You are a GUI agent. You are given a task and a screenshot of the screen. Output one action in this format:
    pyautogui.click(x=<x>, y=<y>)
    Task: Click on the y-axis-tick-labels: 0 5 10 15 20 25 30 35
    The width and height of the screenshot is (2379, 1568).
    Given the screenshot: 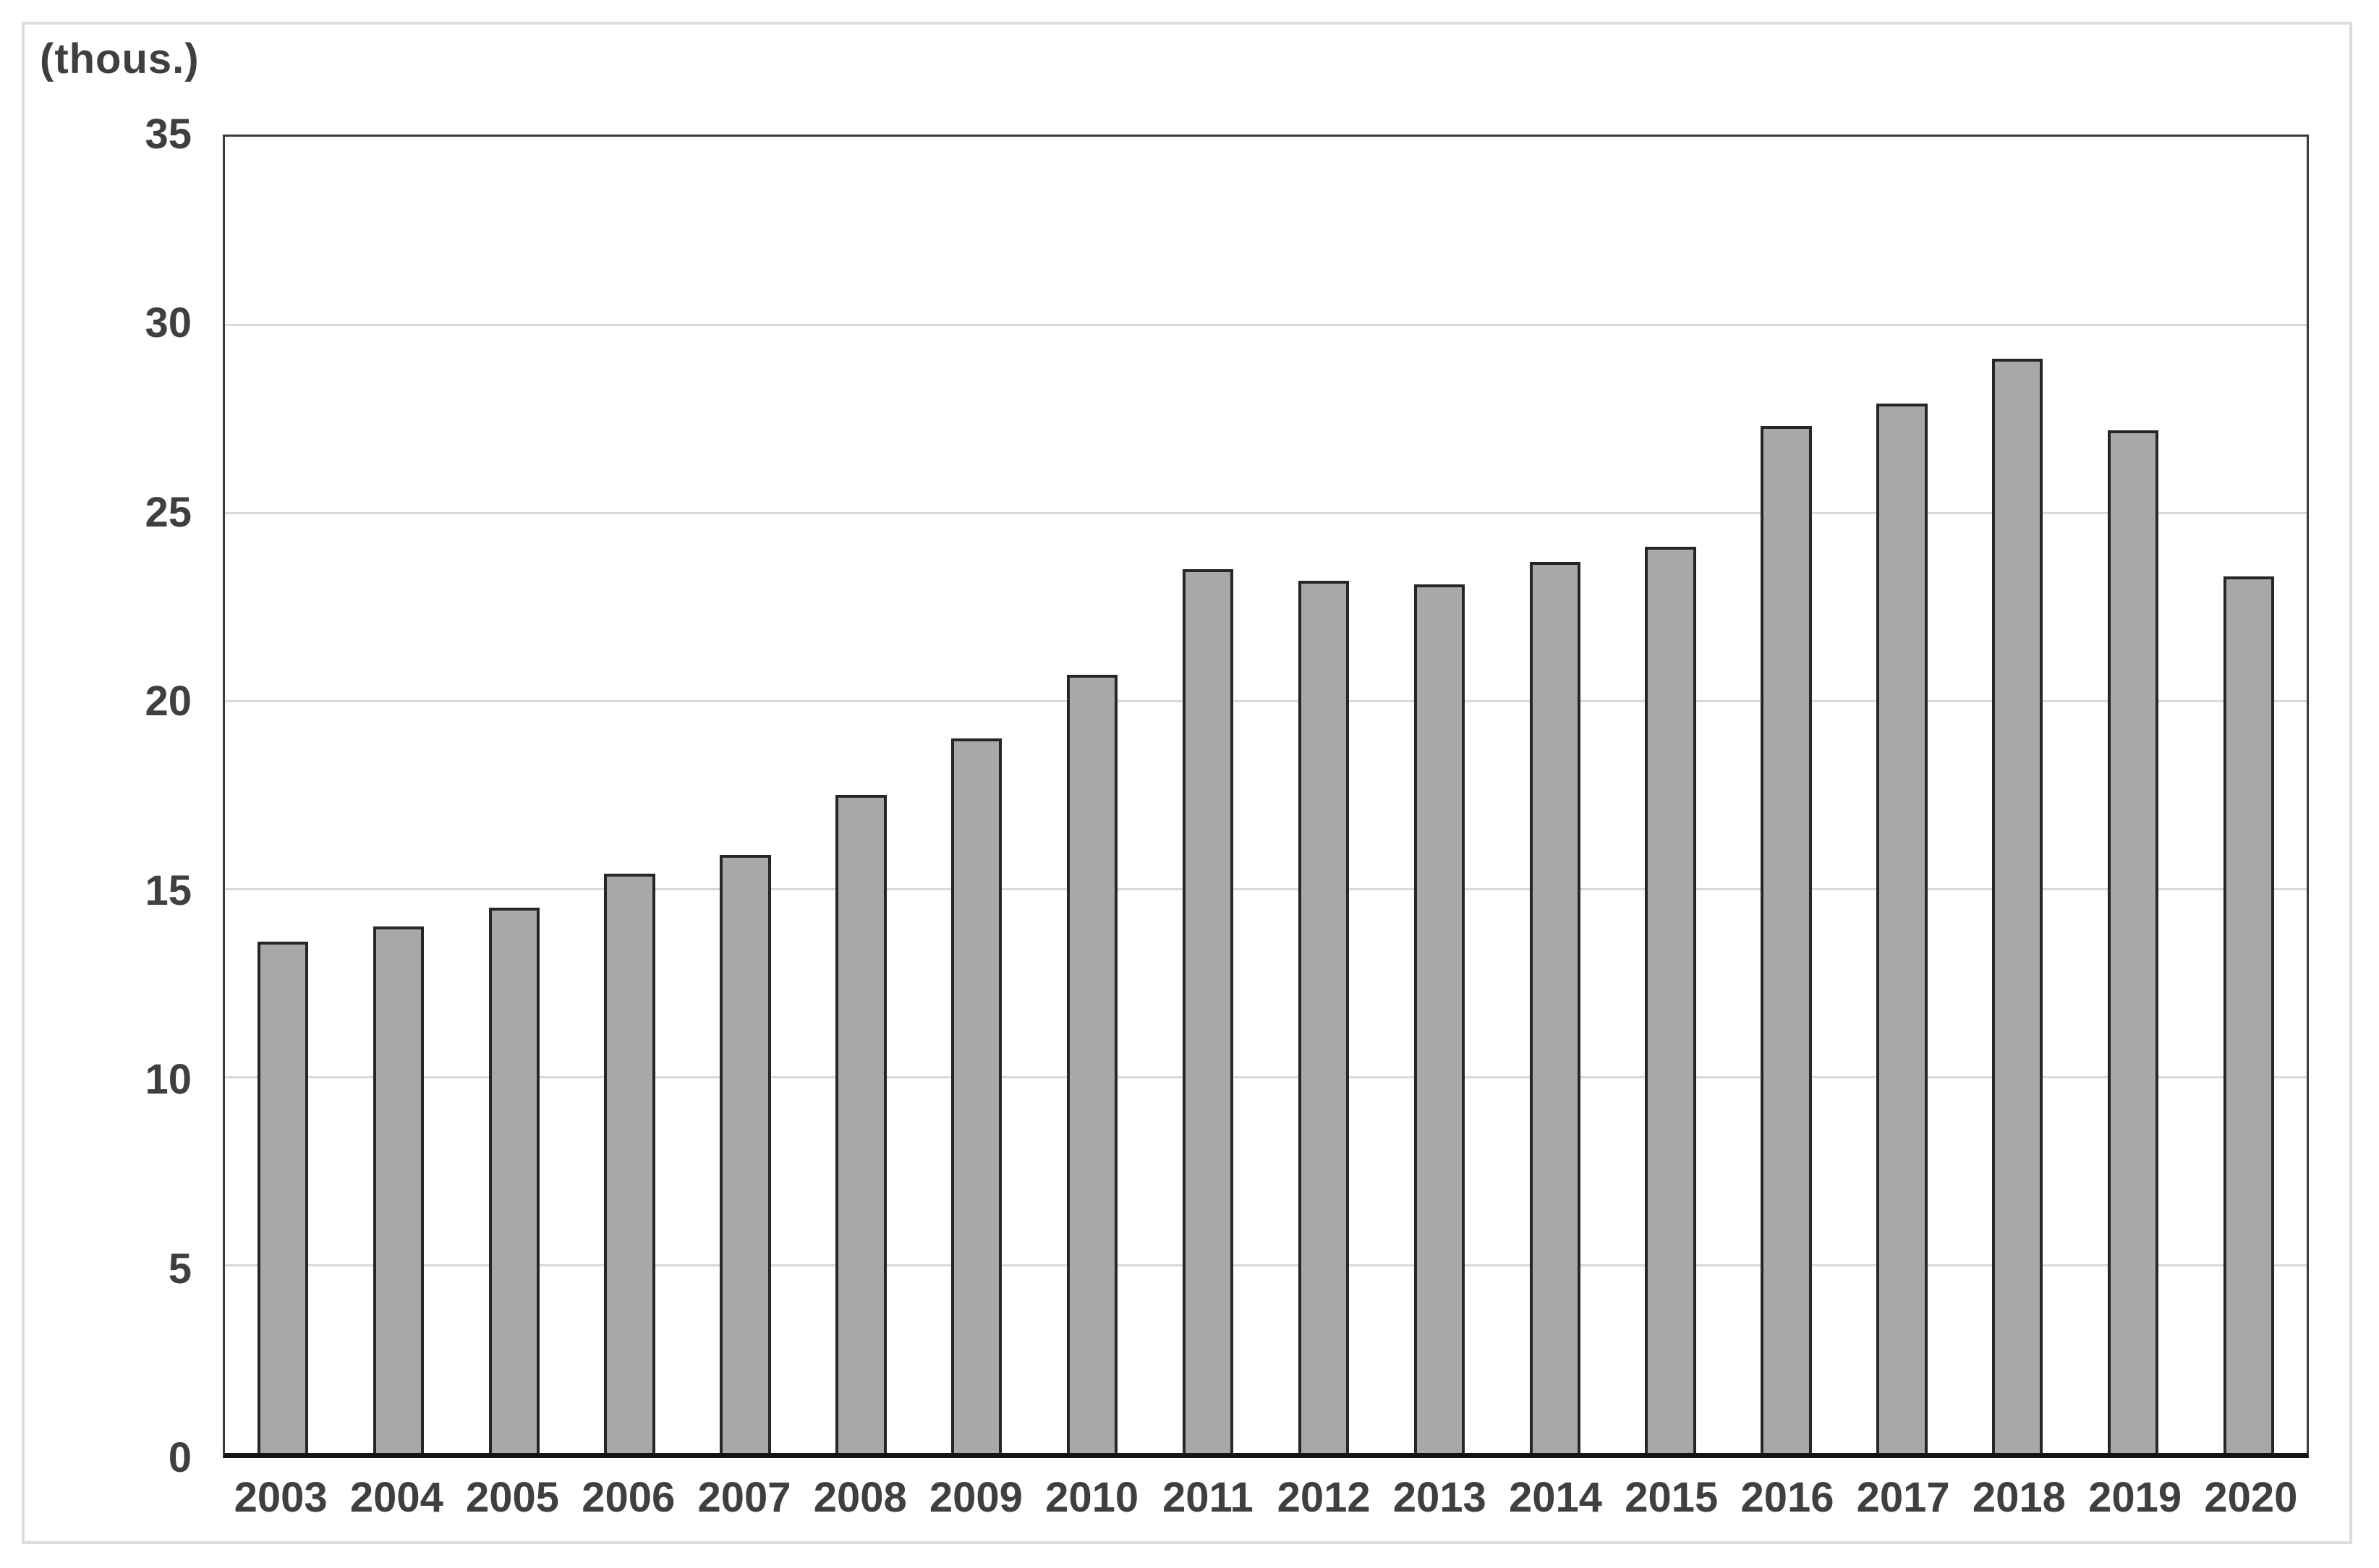 What is the action you would take?
    pyautogui.click(x=117, y=784)
    